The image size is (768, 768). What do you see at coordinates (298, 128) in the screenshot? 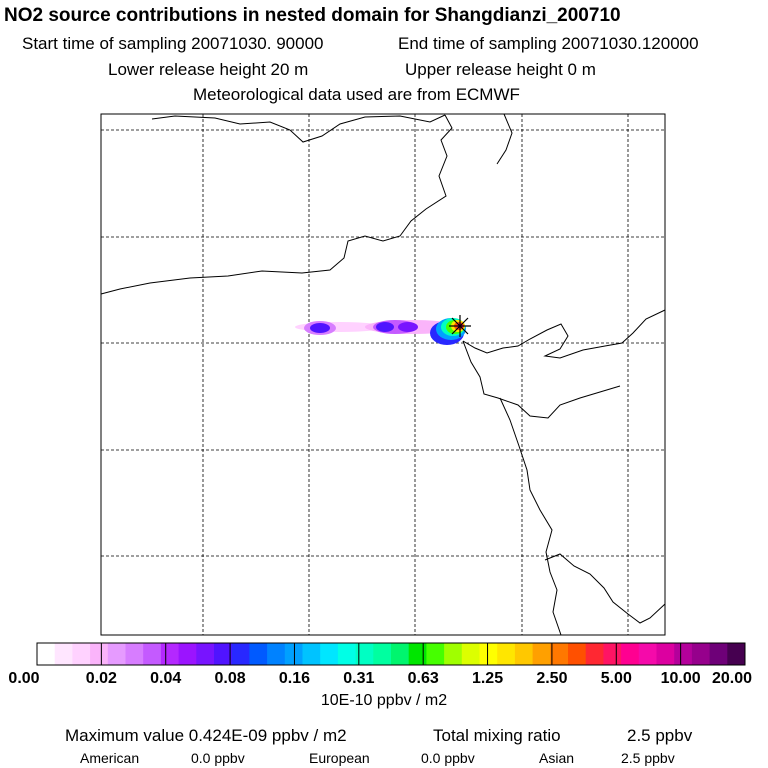
I see `border-north` at bounding box center [298, 128].